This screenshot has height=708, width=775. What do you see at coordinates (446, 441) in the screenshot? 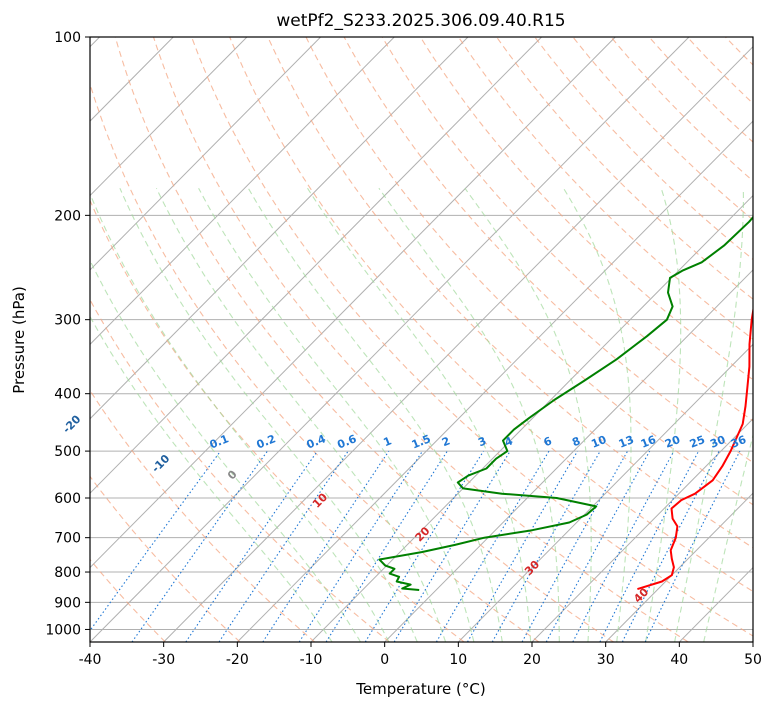
I see `mixing-ratio-label: 2` at bounding box center [446, 441].